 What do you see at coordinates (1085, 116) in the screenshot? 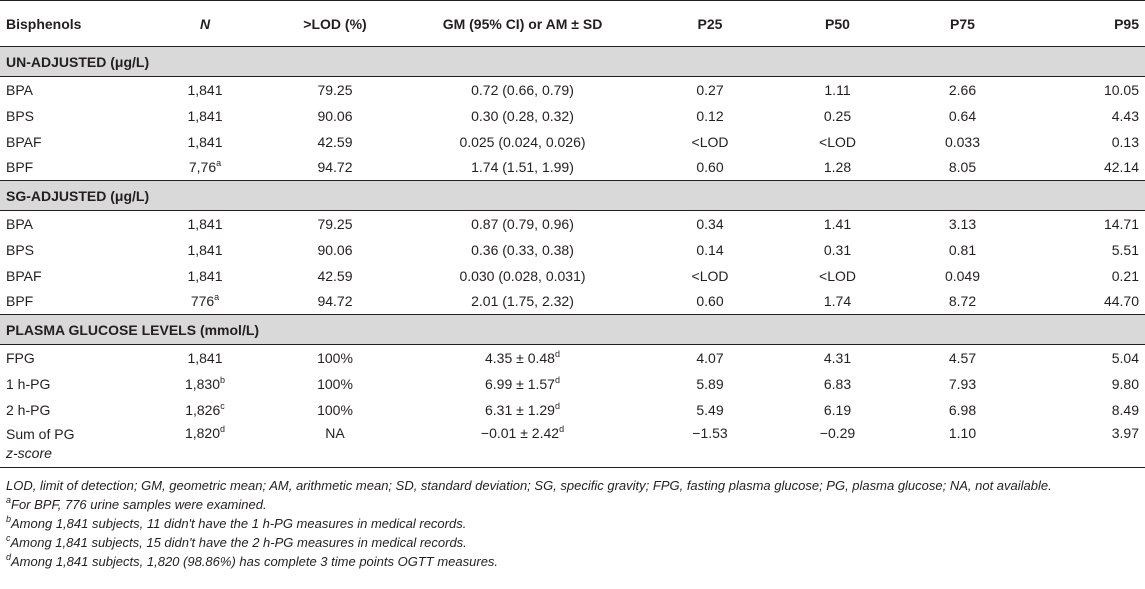
I see `cell-p95: 4.43` at bounding box center [1085, 116].